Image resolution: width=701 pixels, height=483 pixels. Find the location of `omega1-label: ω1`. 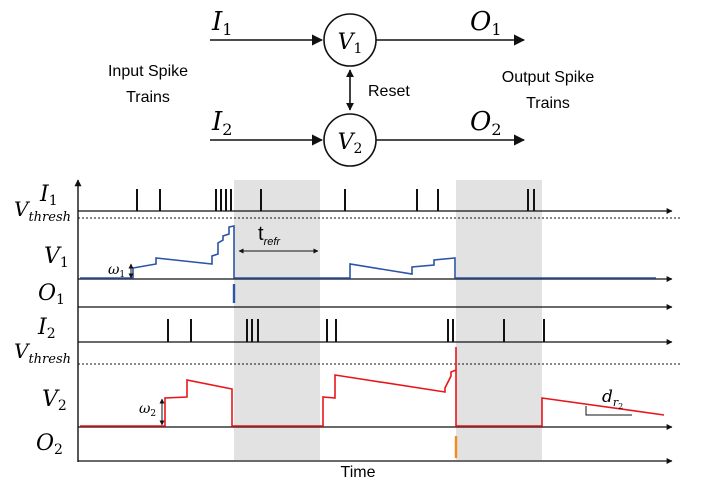

omega1-label: ω1 is located at coordinates (116, 271).